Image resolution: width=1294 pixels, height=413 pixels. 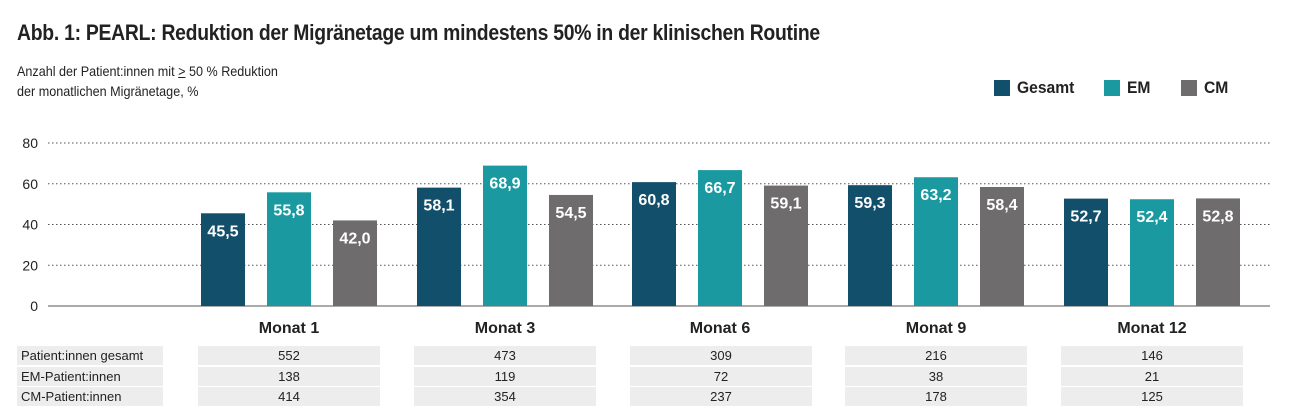 What do you see at coordinates (438, 206) in the screenshot?
I see `data-label-gesamt-2: 58,1` at bounding box center [438, 206].